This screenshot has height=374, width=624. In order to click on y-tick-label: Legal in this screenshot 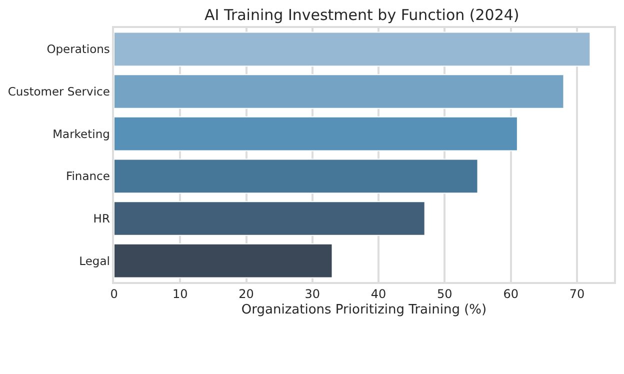, I will do `click(94, 261)`.